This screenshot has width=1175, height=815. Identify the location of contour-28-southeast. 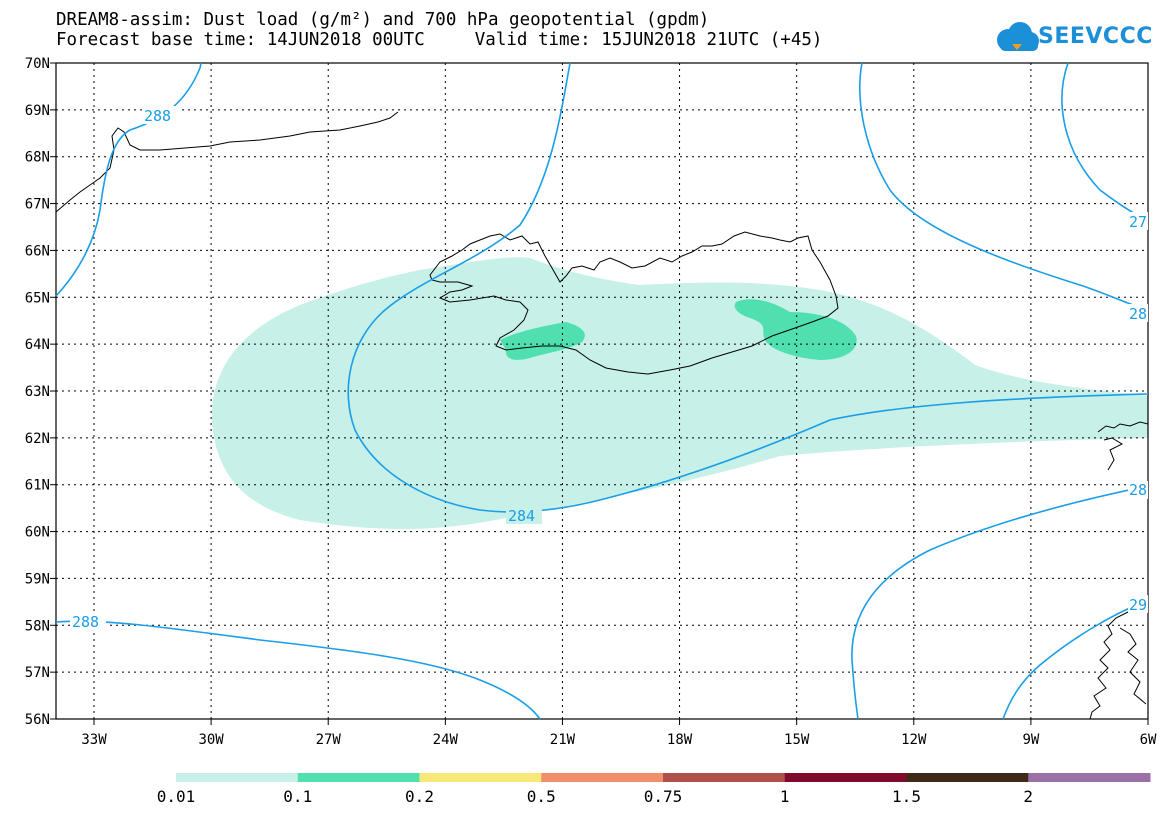
(1000, 602).